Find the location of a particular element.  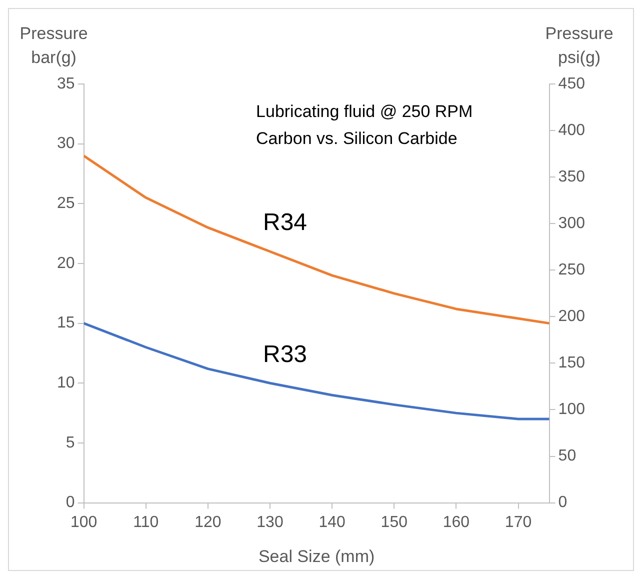

series-label: R34 is located at coordinates (285, 222).